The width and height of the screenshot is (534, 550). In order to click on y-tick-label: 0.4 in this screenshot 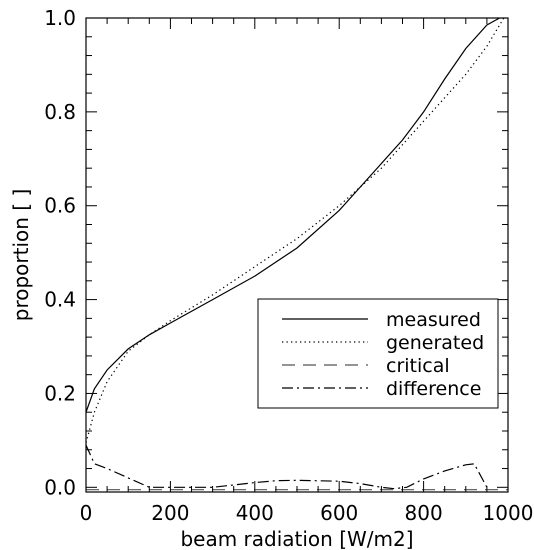, I will do `click(60, 300)`.